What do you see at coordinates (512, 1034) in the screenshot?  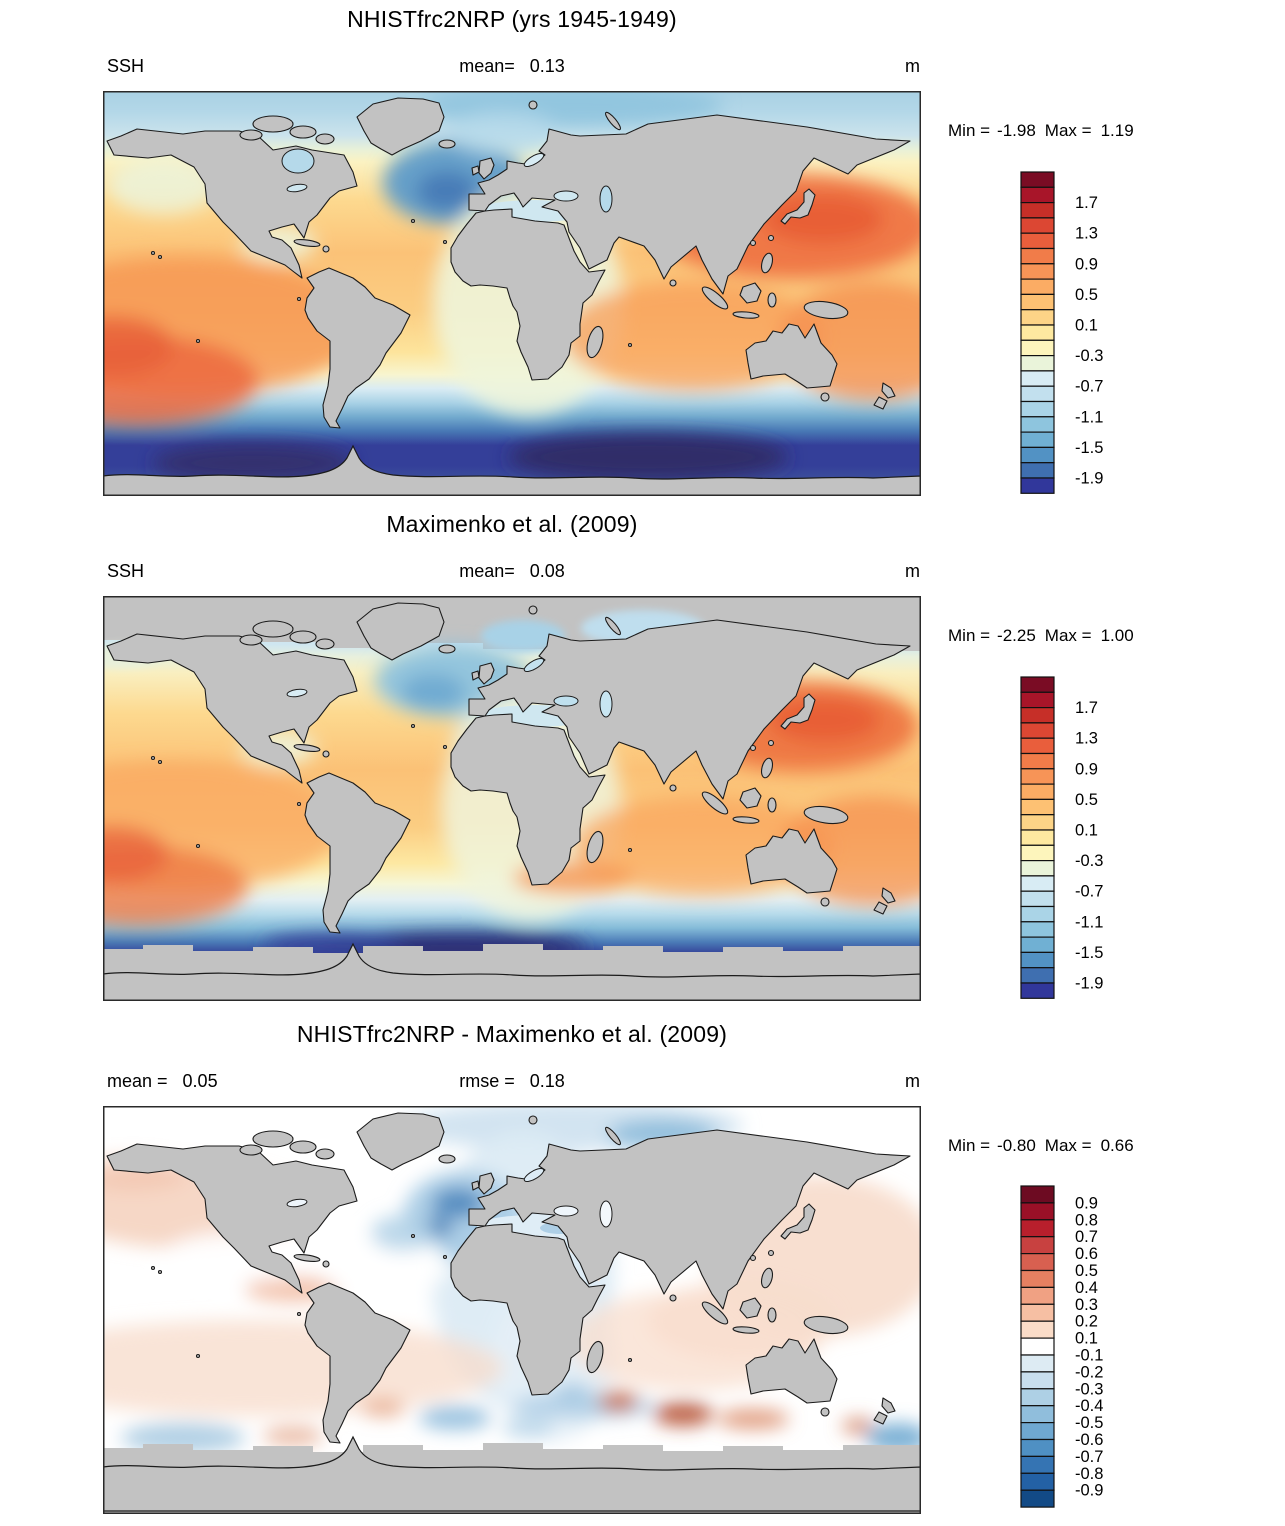 I see `panel3-title: NHISTfrc2NRP - Maximenko et al. (2009)` at bounding box center [512, 1034].